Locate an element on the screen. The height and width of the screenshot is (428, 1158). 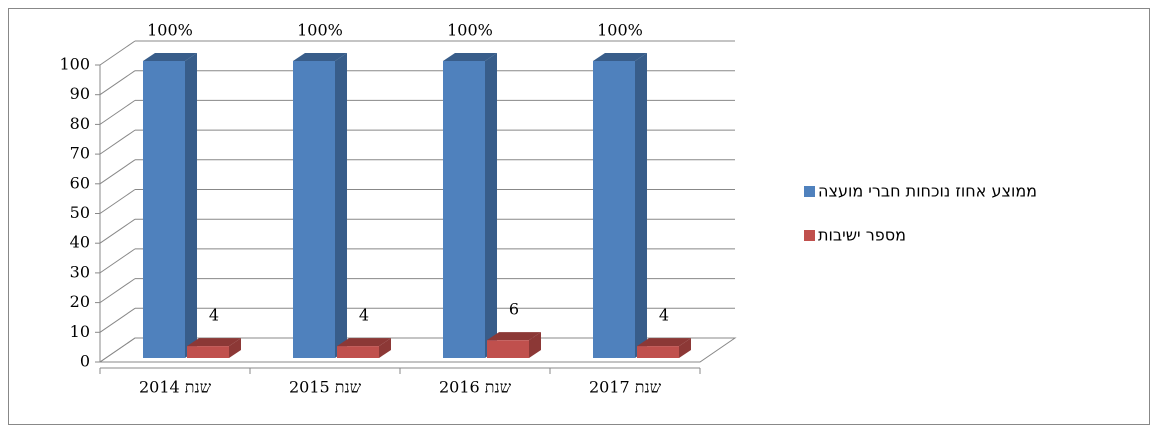
y-tick-label: 40 is located at coordinates (80, 242).